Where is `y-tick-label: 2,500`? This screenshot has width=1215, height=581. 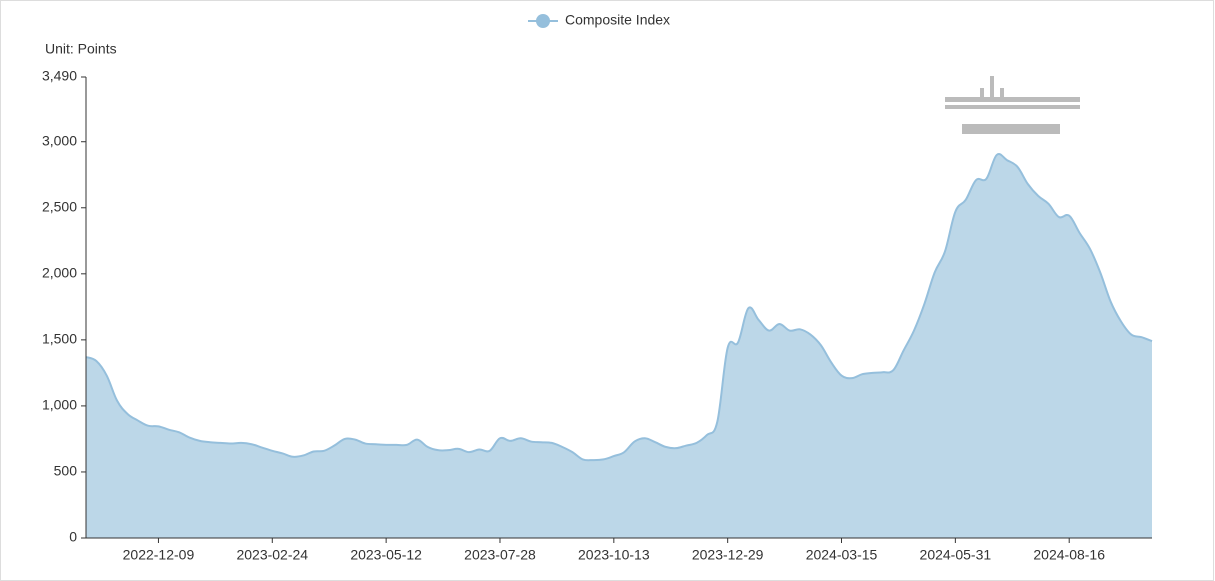 y-tick-label: 2,500 is located at coordinates (59, 206).